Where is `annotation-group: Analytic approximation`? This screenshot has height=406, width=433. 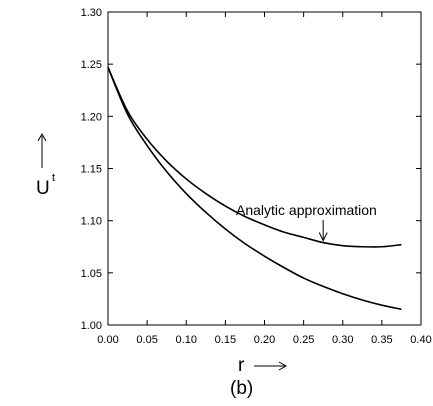 annotation-group: Analytic approximation is located at coordinates (306, 222).